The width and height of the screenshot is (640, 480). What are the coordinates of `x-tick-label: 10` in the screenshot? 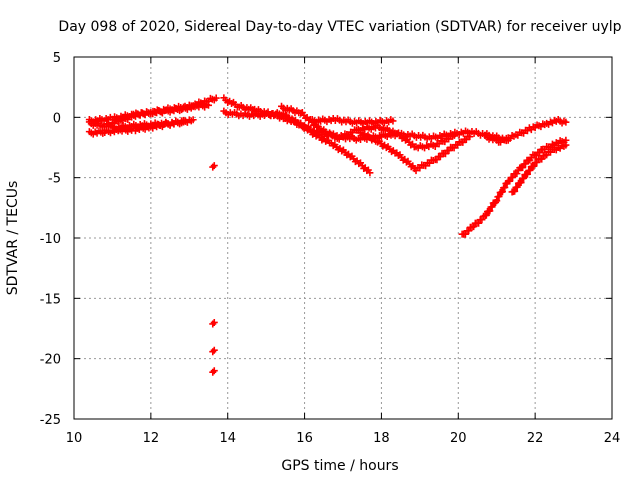 It's located at (74, 438).